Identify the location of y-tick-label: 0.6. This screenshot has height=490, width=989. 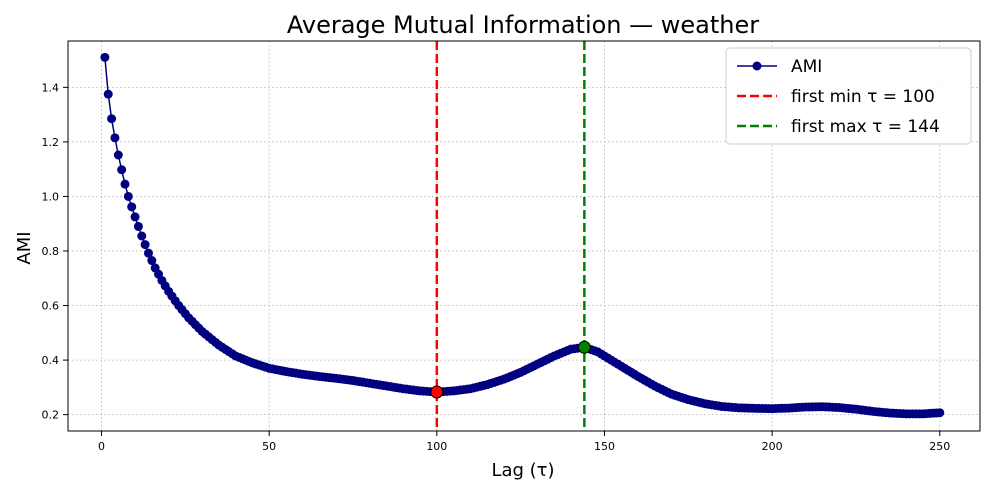
(51, 306).